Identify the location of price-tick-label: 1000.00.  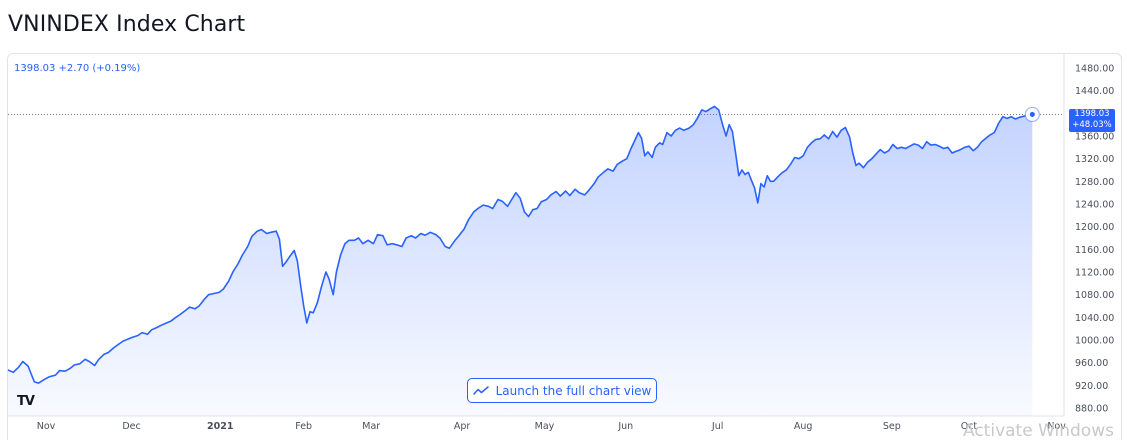
(1094, 341).